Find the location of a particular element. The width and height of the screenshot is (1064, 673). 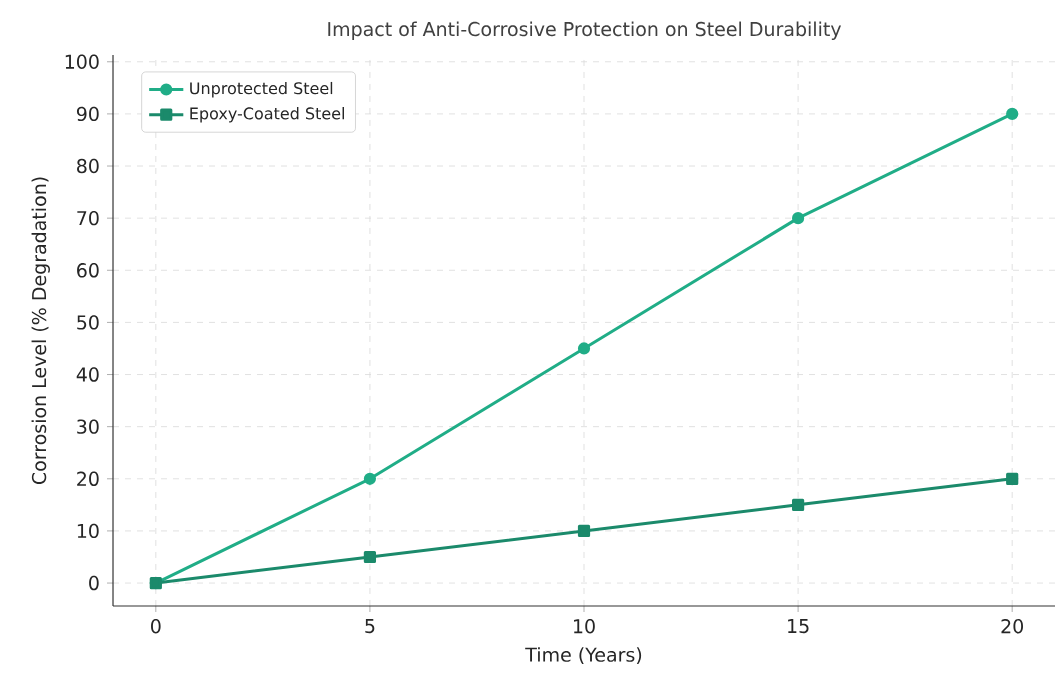

y-tick-label: 90 is located at coordinates (87, 114).